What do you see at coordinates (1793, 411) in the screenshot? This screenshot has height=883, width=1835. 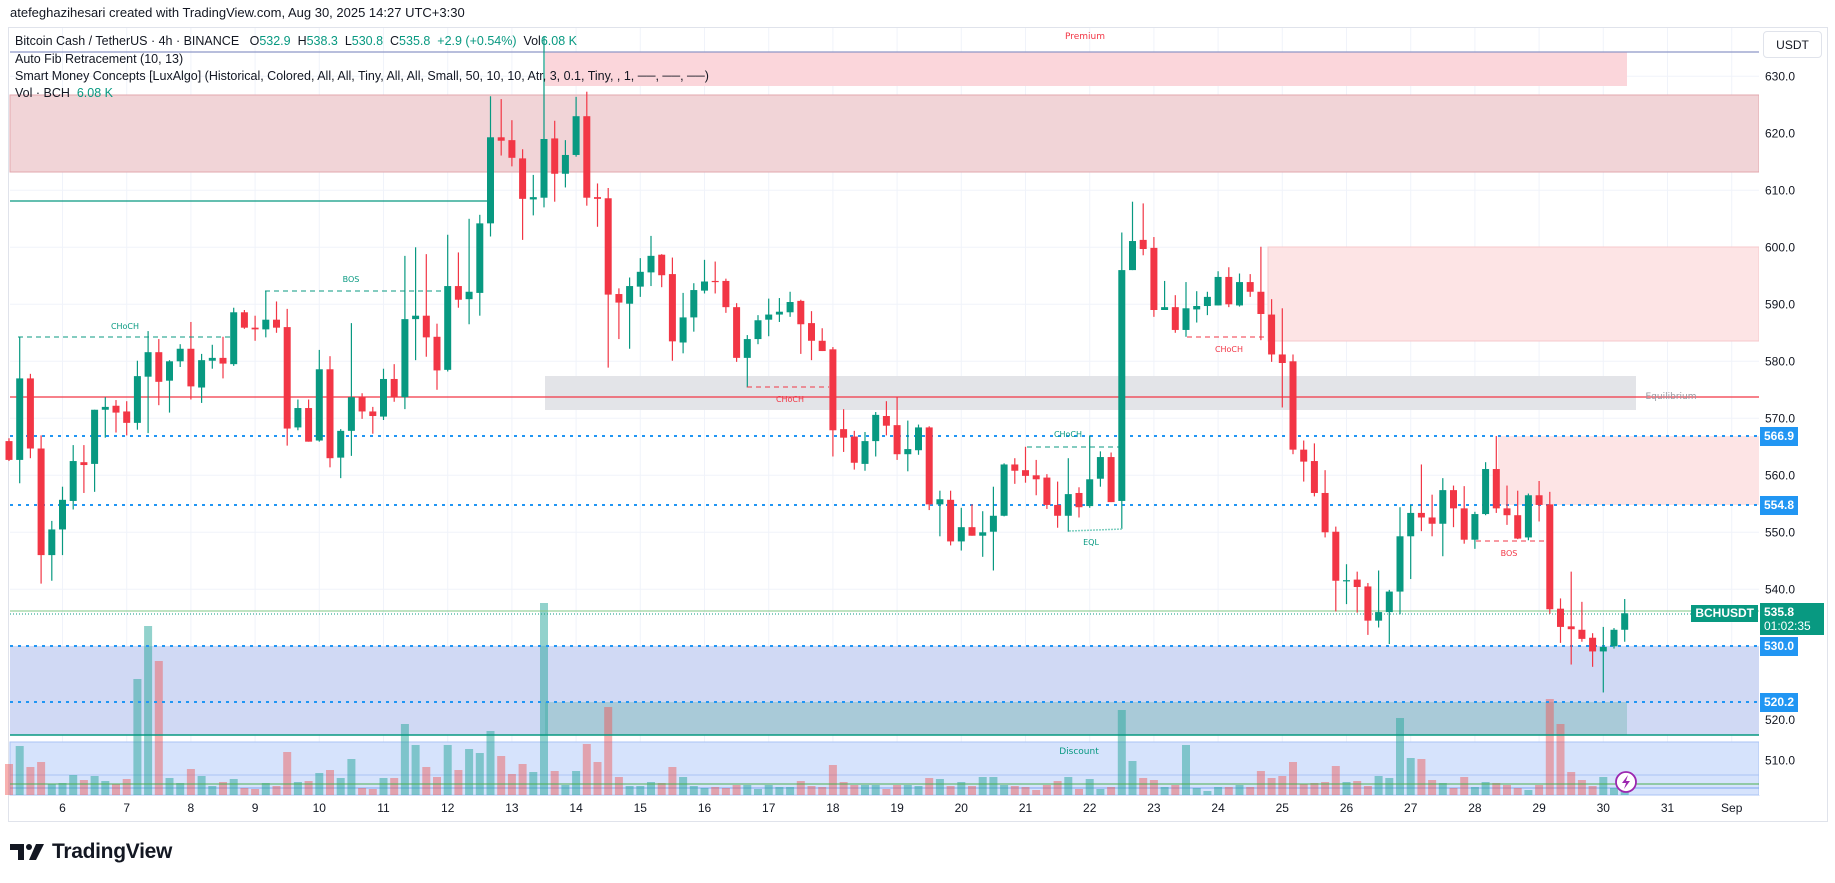 I see `price-axis` at bounding box center [1793, 411].